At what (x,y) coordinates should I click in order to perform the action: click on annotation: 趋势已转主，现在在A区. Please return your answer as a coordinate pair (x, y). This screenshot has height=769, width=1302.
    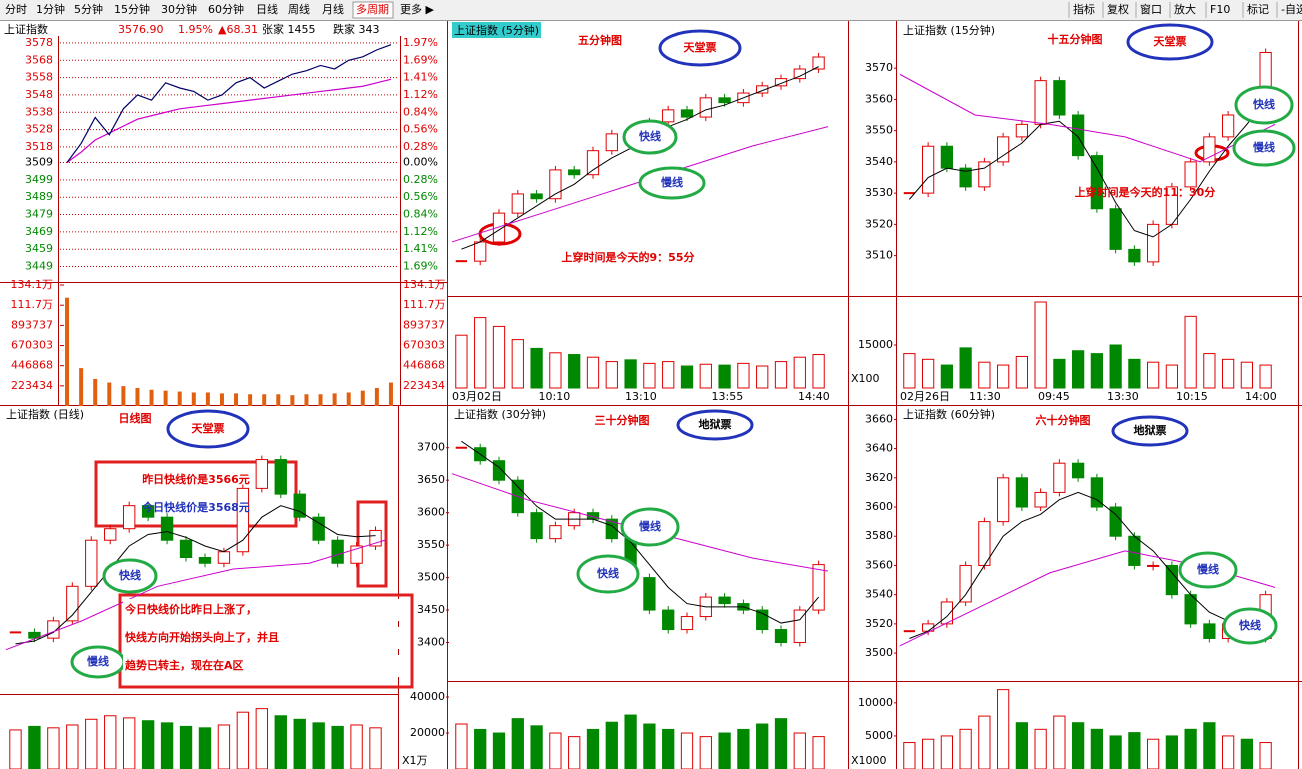
    Looking at the image, I should click on (184, 665).